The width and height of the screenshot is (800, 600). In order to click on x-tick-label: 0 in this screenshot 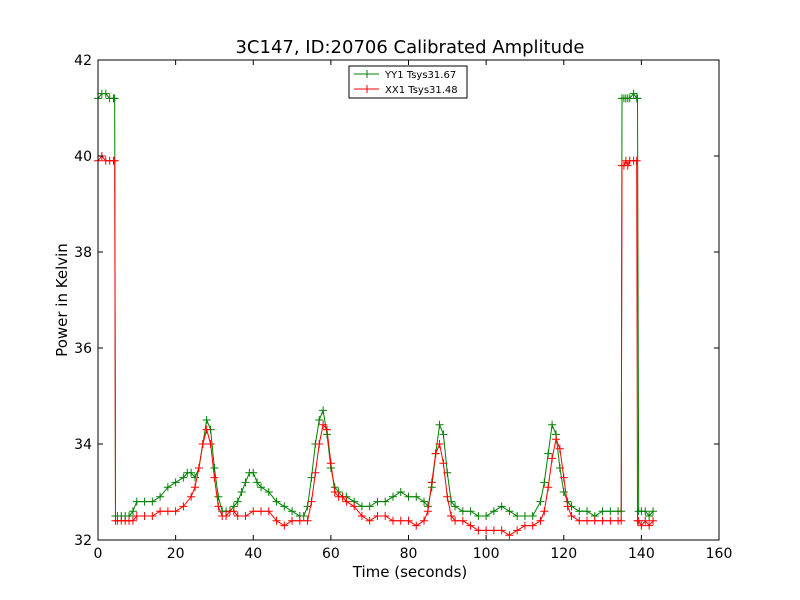, I will do `click(98, 554)`.